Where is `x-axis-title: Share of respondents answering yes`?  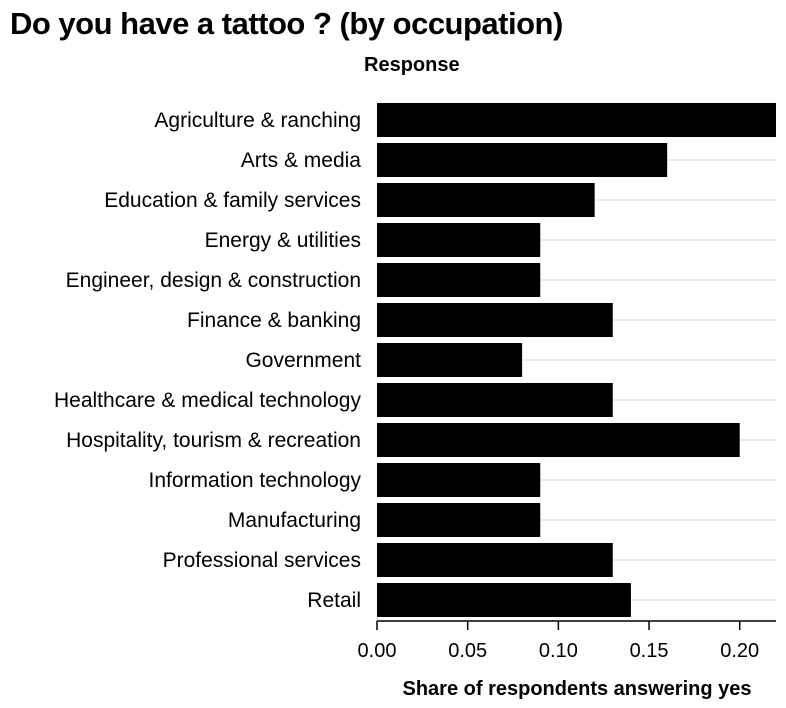 x-axis-title: Share of respondents answering yes is located at coordinates (577, 689).